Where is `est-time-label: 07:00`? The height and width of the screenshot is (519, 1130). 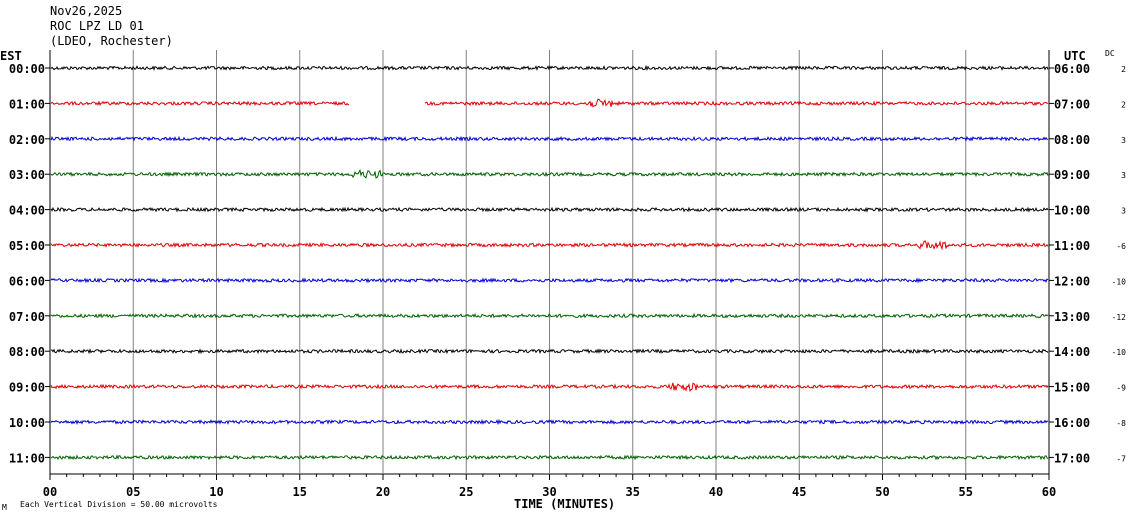 est-time-label: 07:00 is located at coordinates (27, 317).